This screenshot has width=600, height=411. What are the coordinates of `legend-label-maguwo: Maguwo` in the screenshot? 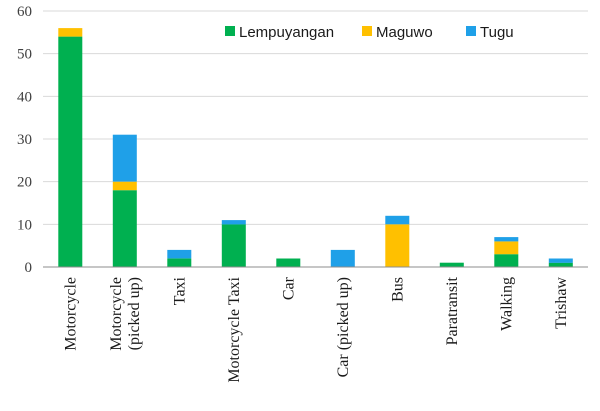 It's located at (404, 32).